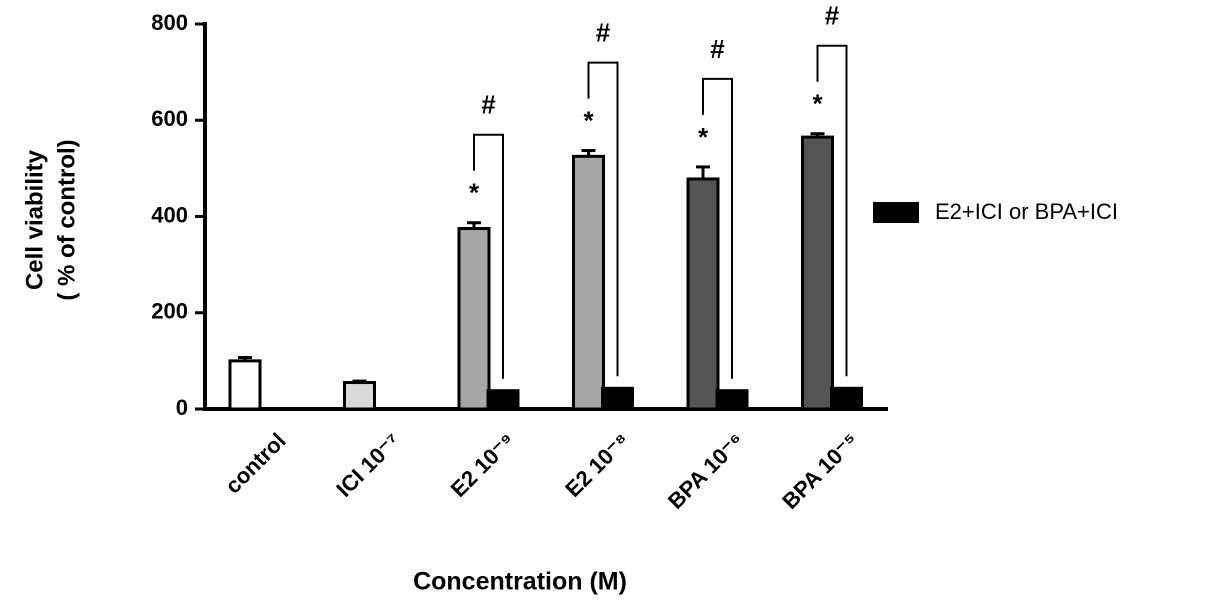 The height and width of the screenshot is (614, 1205). I want to click on legend-label: E2+ICI or BPA+ICI, so click(1026, 211).